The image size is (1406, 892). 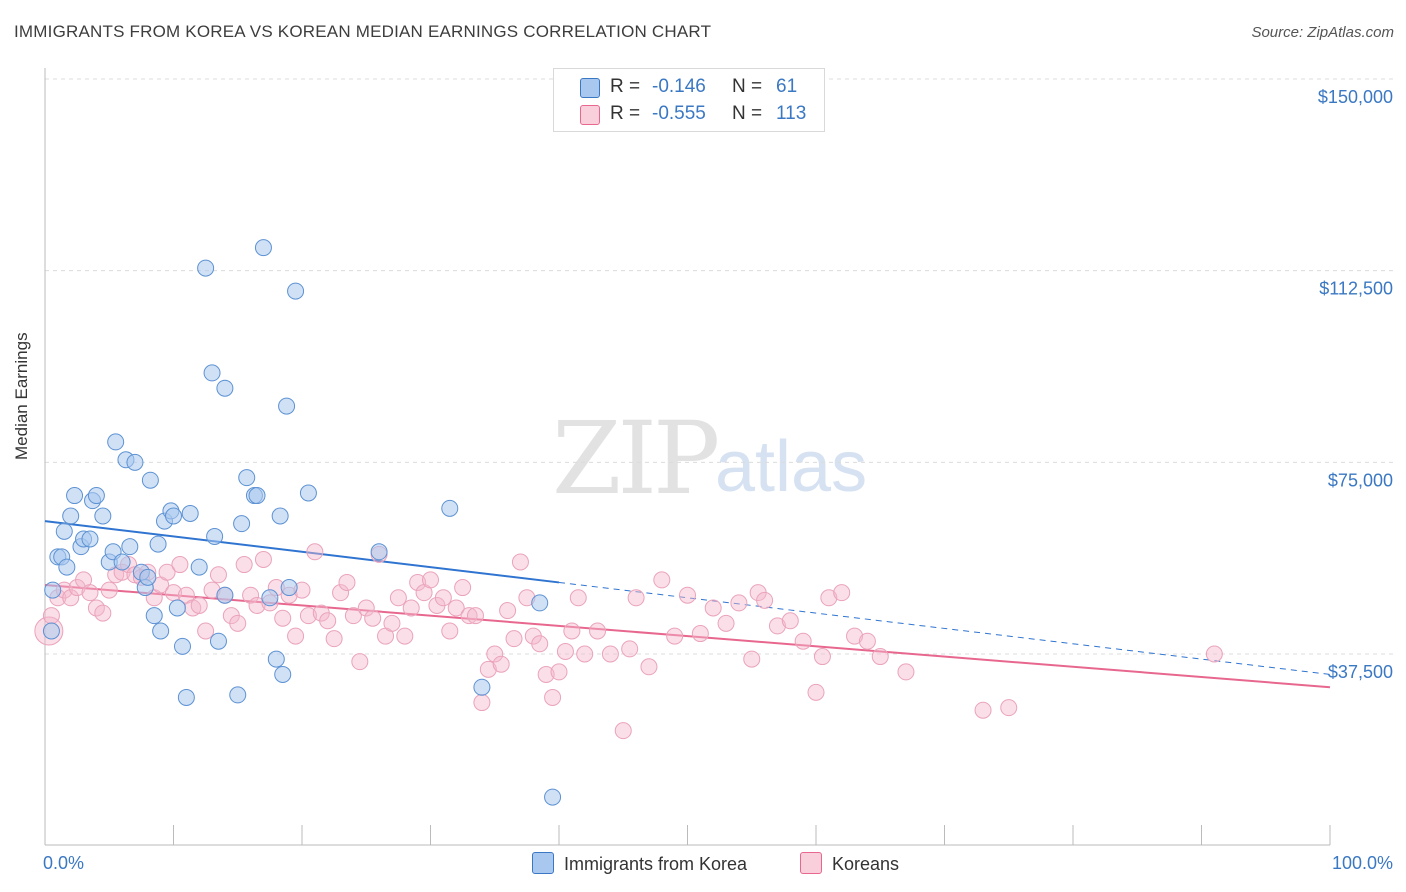 What do you see at coordinates (625, 86) in the screenshot?
I see `legend-r-label: R =` at bounding box center [625, 86].